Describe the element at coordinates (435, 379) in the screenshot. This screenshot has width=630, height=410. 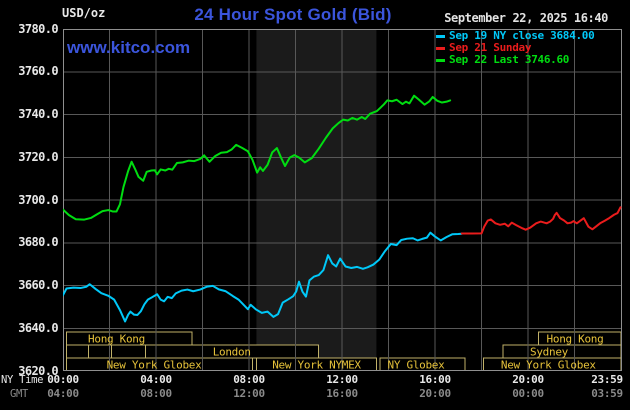
I see `x-axis-tick-ny: 16:00` at that location.